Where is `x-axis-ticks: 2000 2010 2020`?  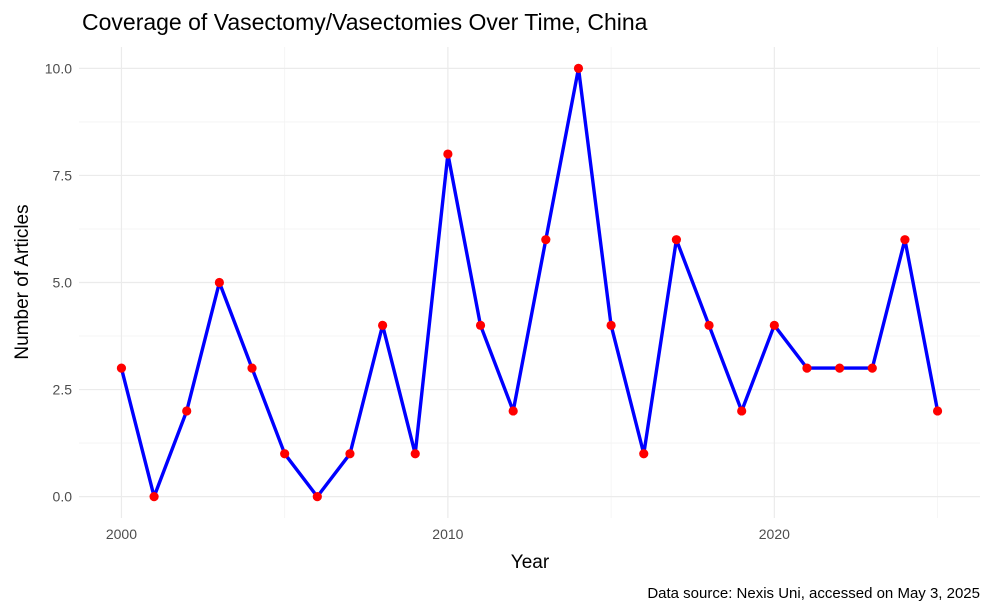 x-axis-ticks: 2000 2010 2020 is located at coordinates (448, 534).